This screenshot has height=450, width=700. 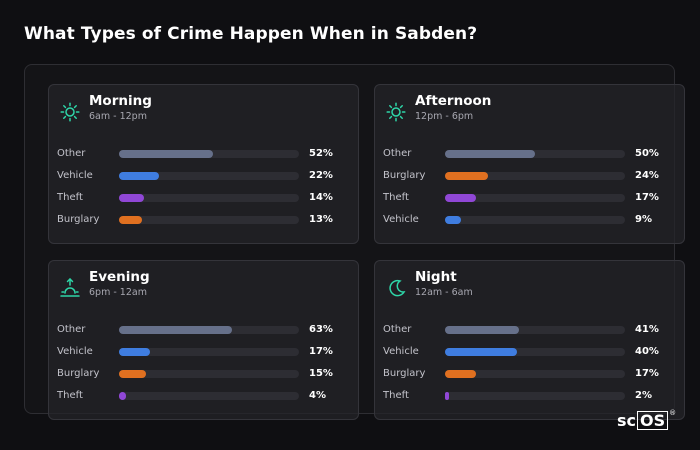 I want to click on value-label: 40%, so click(x=647, y=351).